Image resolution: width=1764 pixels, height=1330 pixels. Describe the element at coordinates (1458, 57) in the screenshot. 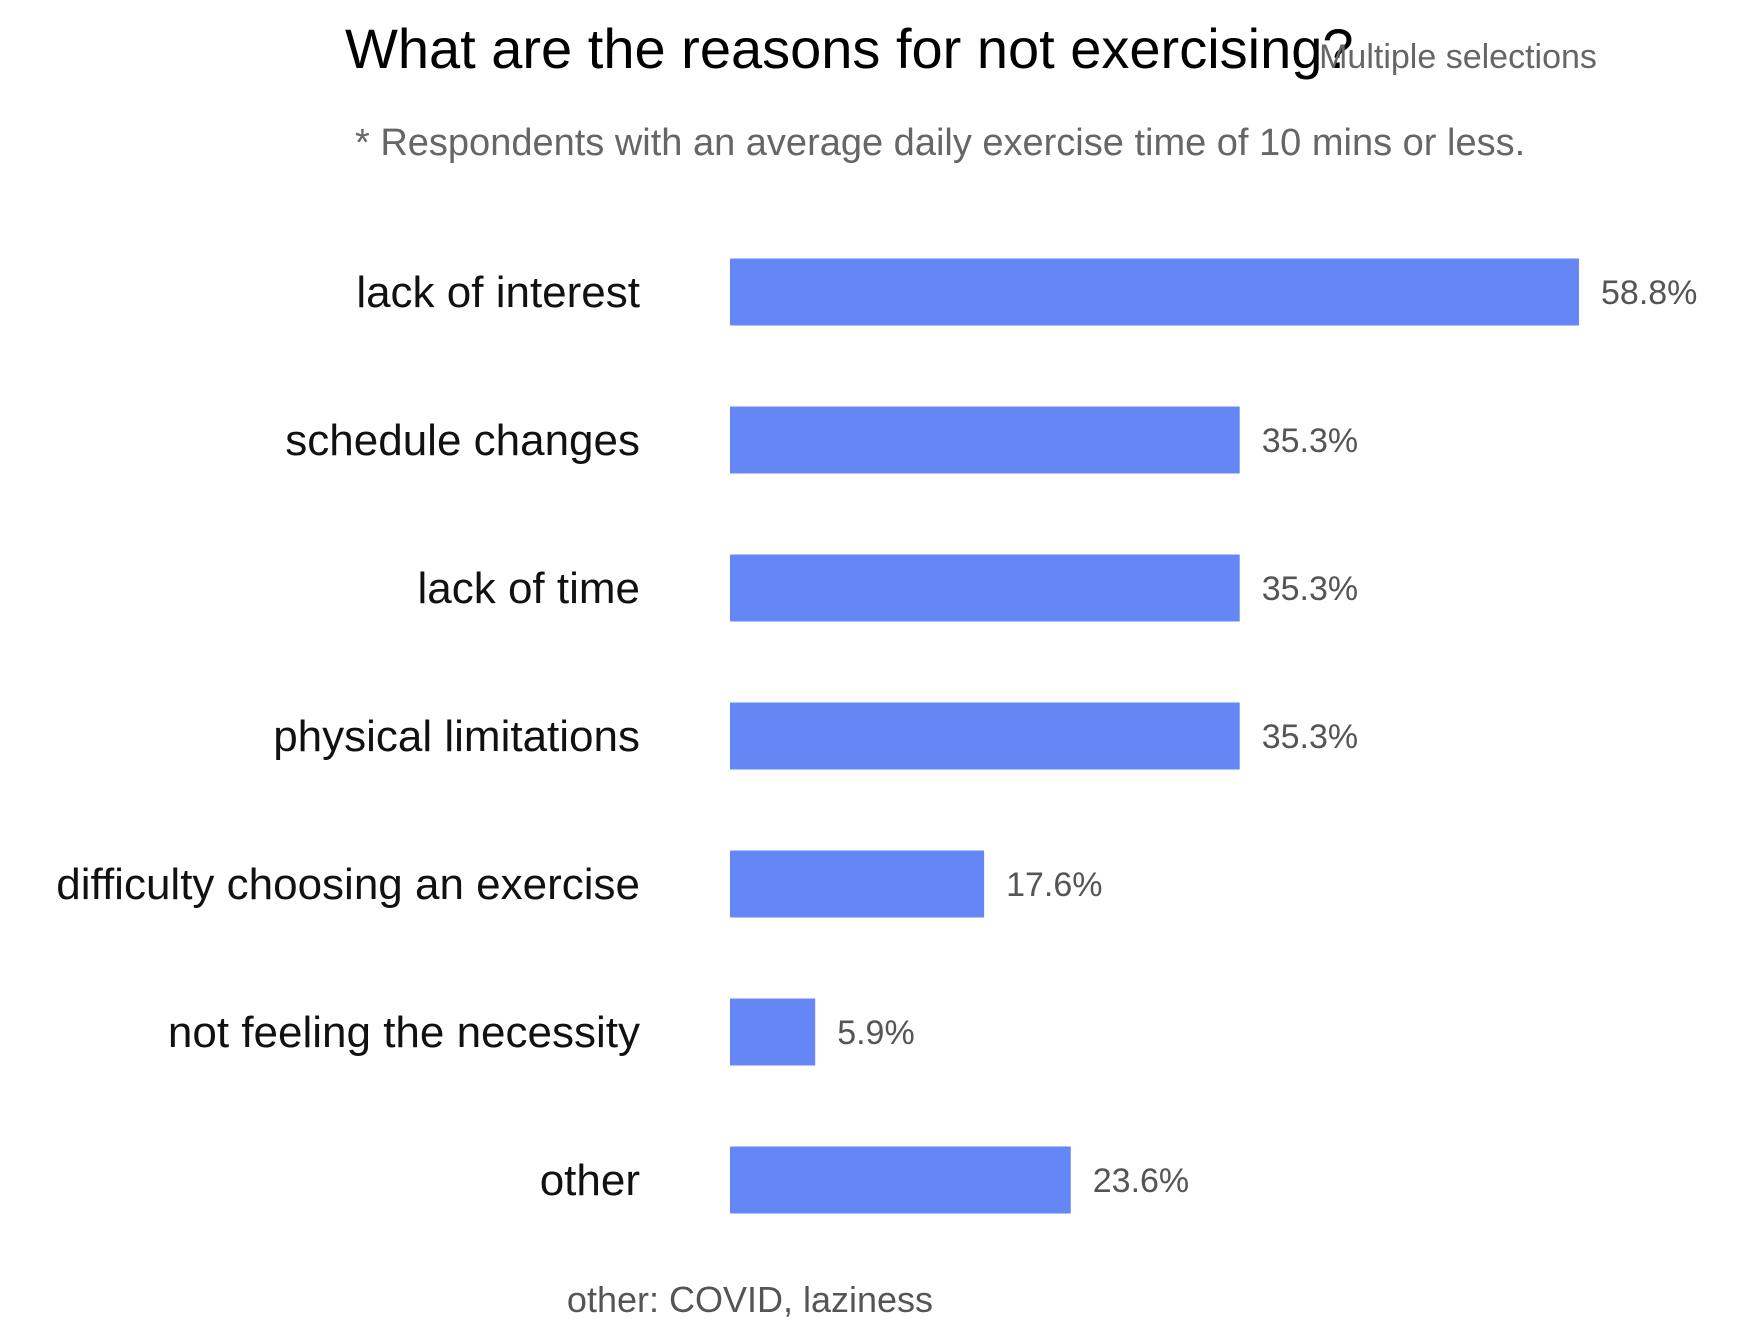

I see `chart-title-note: Multiple selections` at that location.